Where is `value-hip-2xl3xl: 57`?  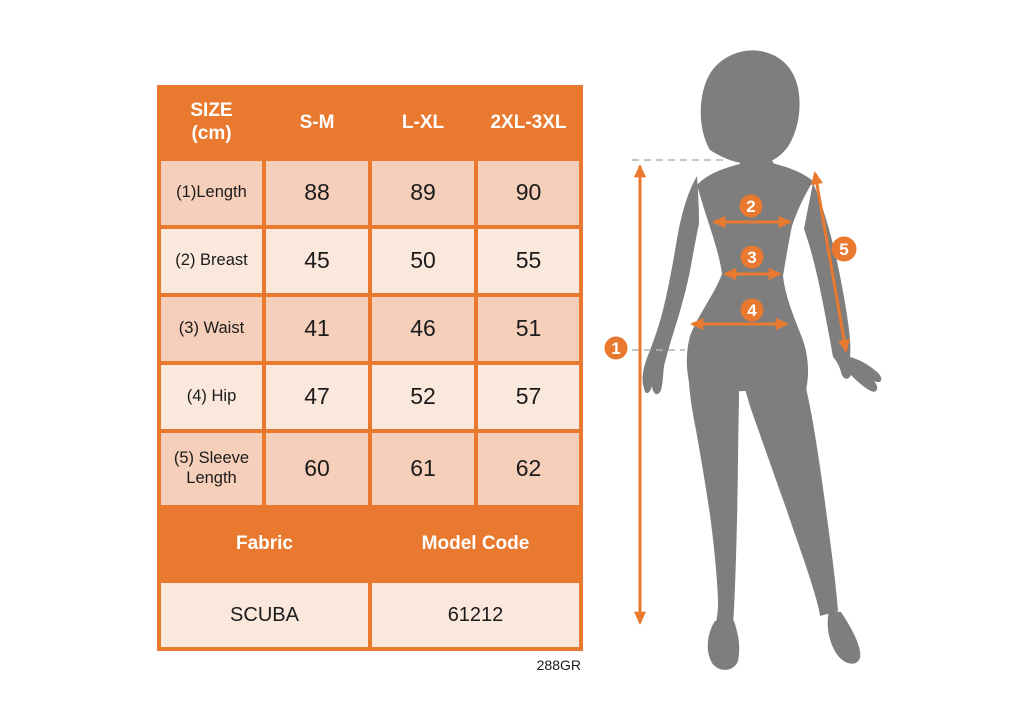
value-hip-2xl3xl: 57 is located at coordinates (528, 397).